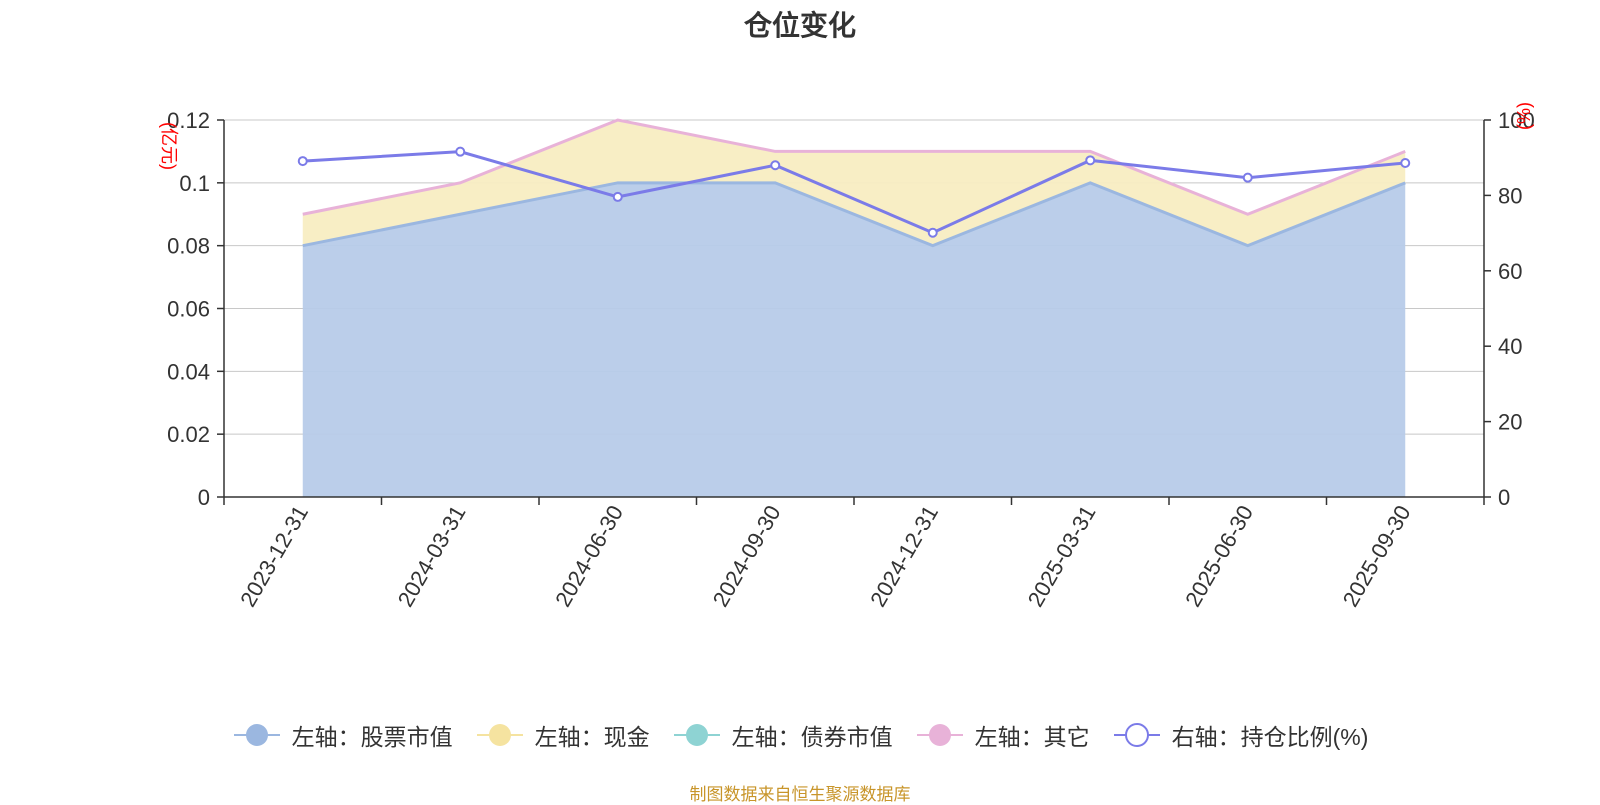  Describe the element at coordinates (1136, 735) in the screenshot. I see `ratio-legend-icon` at that location.